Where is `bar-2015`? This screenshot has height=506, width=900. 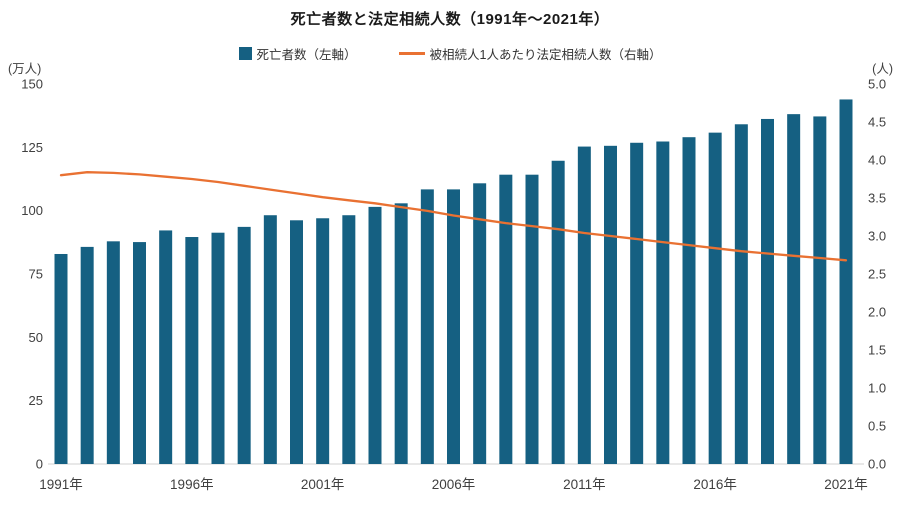 bar-2015 is located at coordinates (689, 300).